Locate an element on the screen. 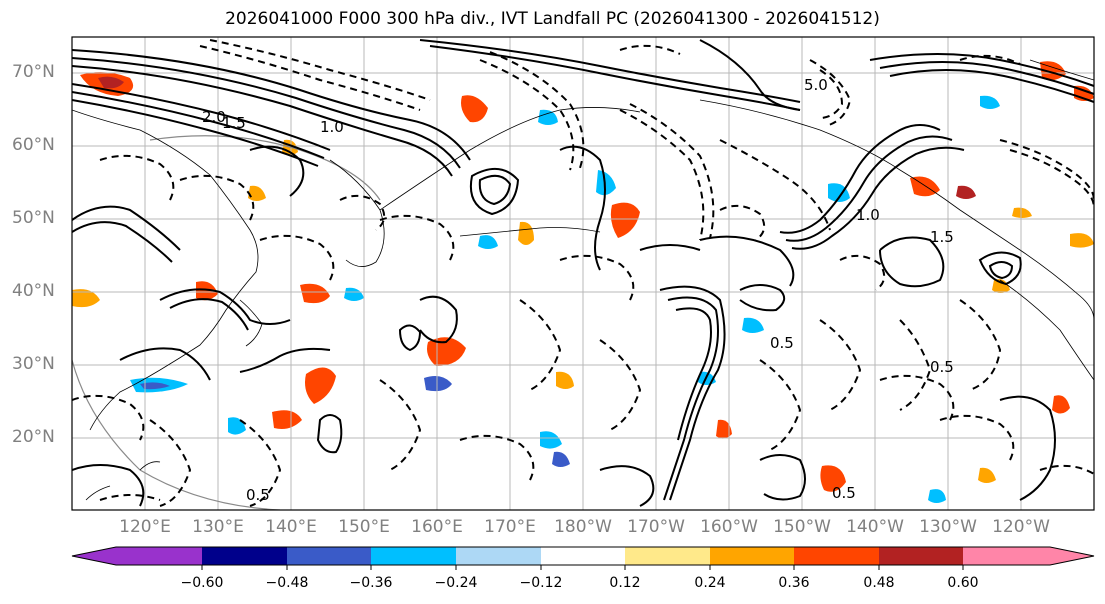 The height and width of the screenshot is (604, 1105). lon-label: 170°E is located at coordinates (510, 527).